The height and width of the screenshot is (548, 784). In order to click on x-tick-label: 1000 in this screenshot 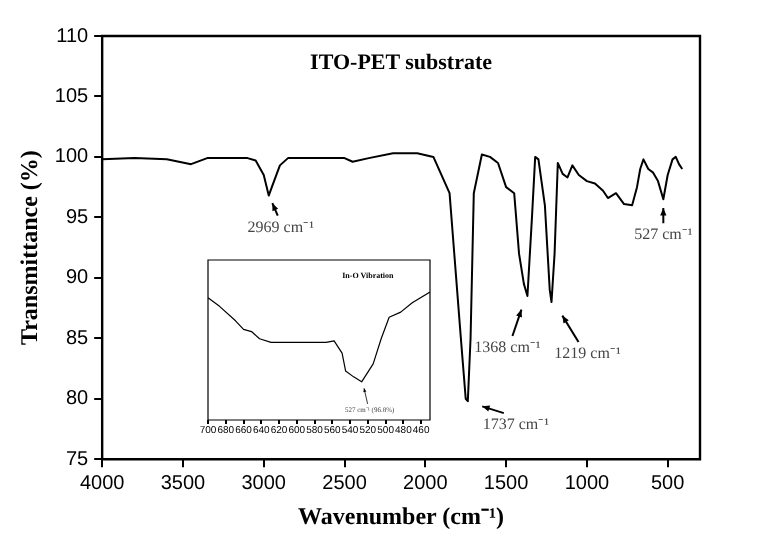, I will do `click(587, 483)`.